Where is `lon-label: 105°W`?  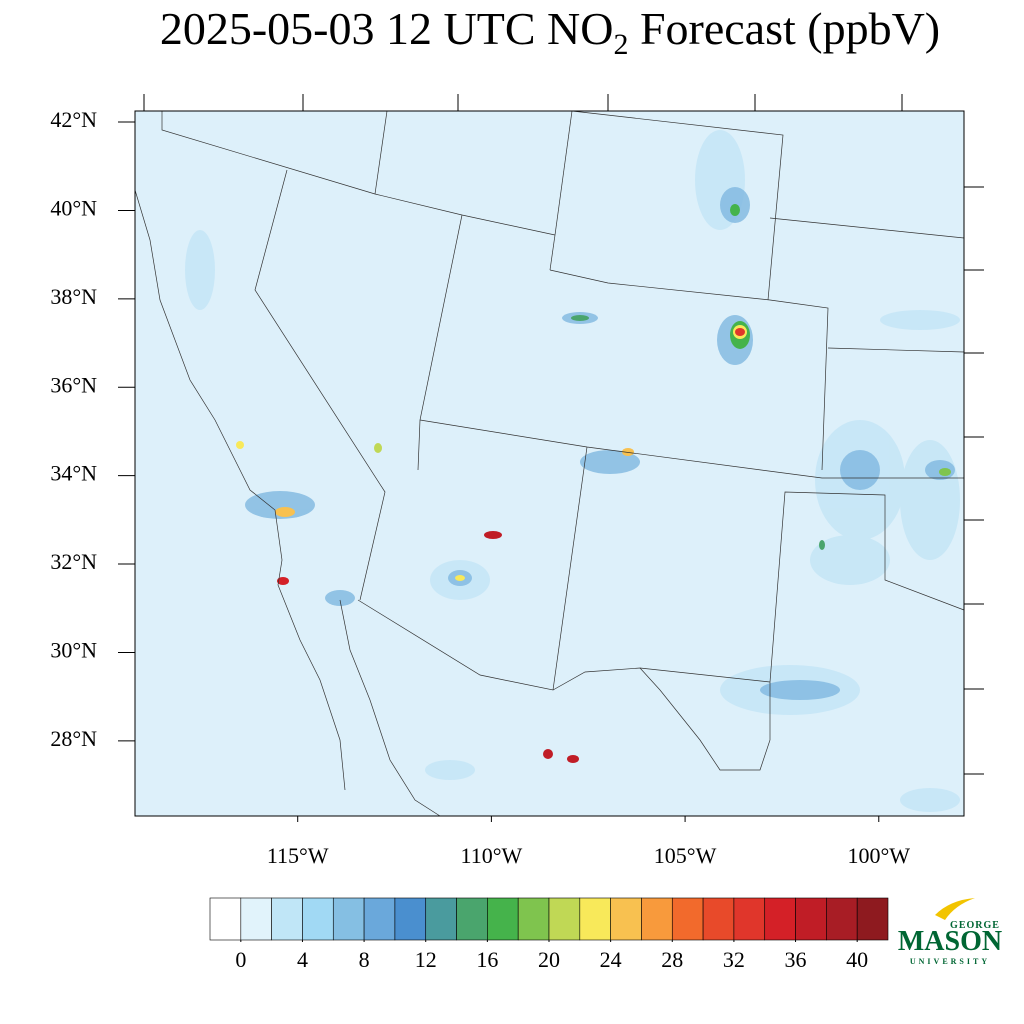
lon-label: 105°W is located at coordinates (685, 855).